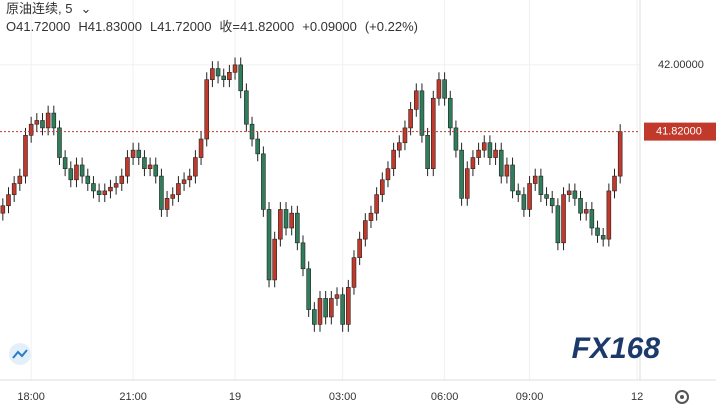 The width and height of the screenshot is (716, 412). Describe the element at coordinates (637, 397) in the screenshot. I see `x-tick-label: 12` at that location.